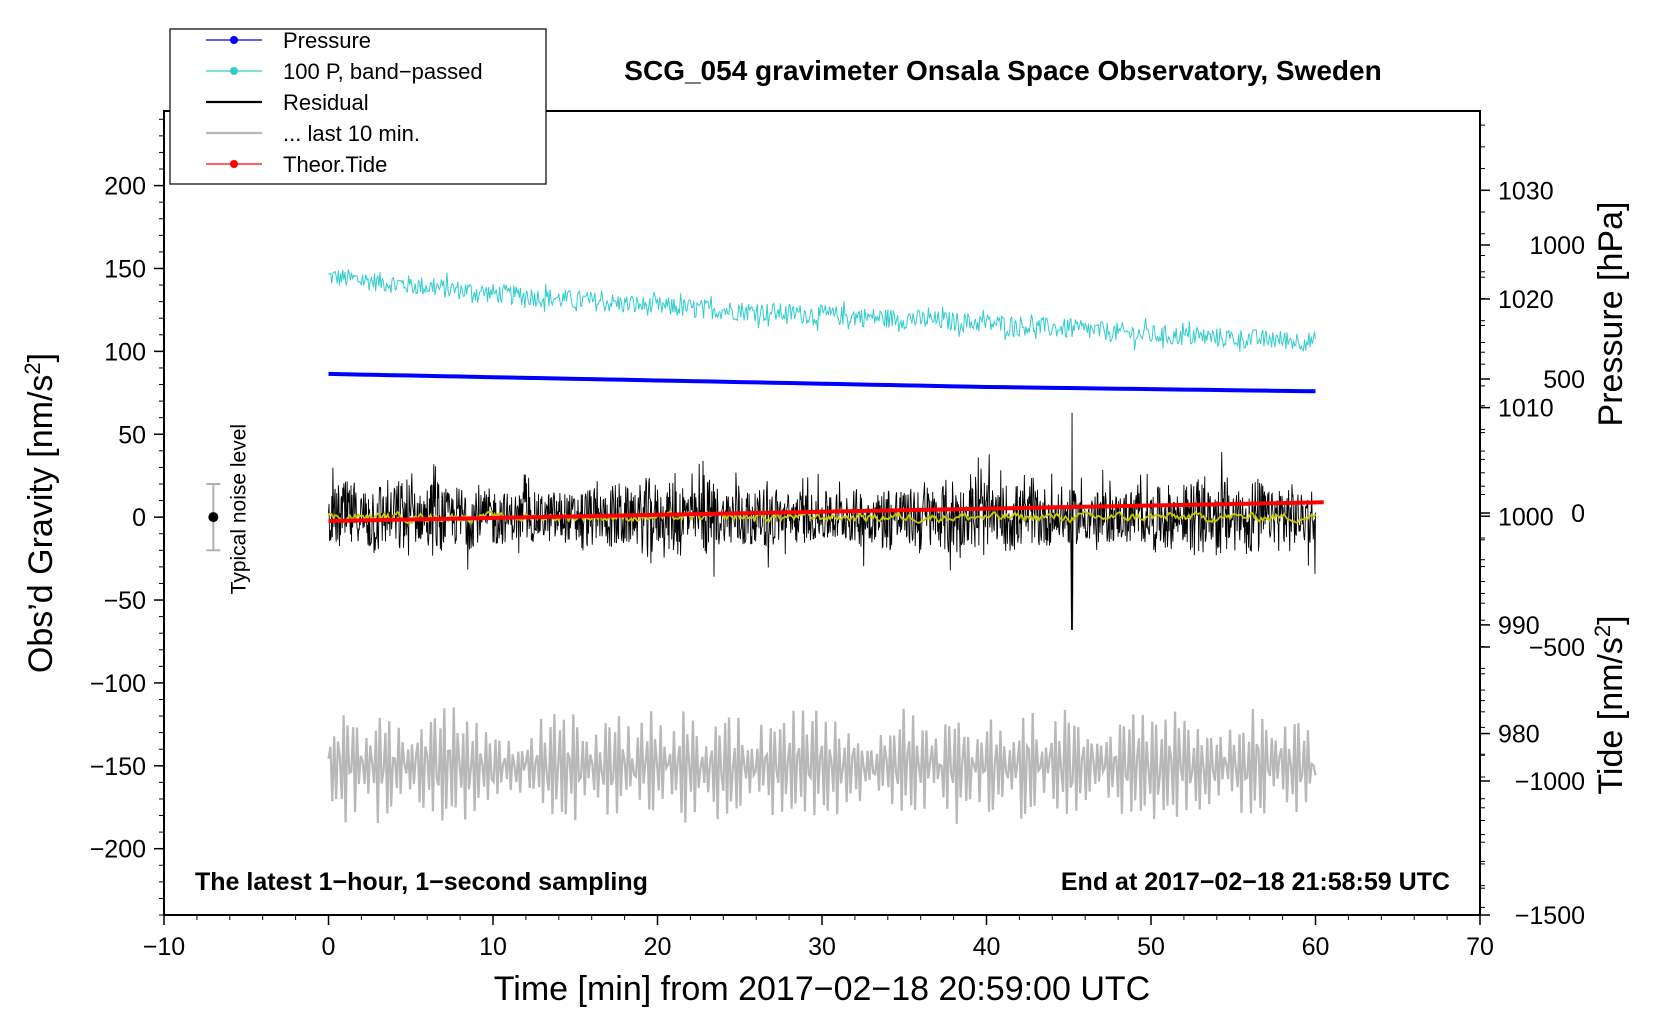  Describe the element at coordinates (125, 187) in the screenshot. I see `y-tick-label: 200` at that location.